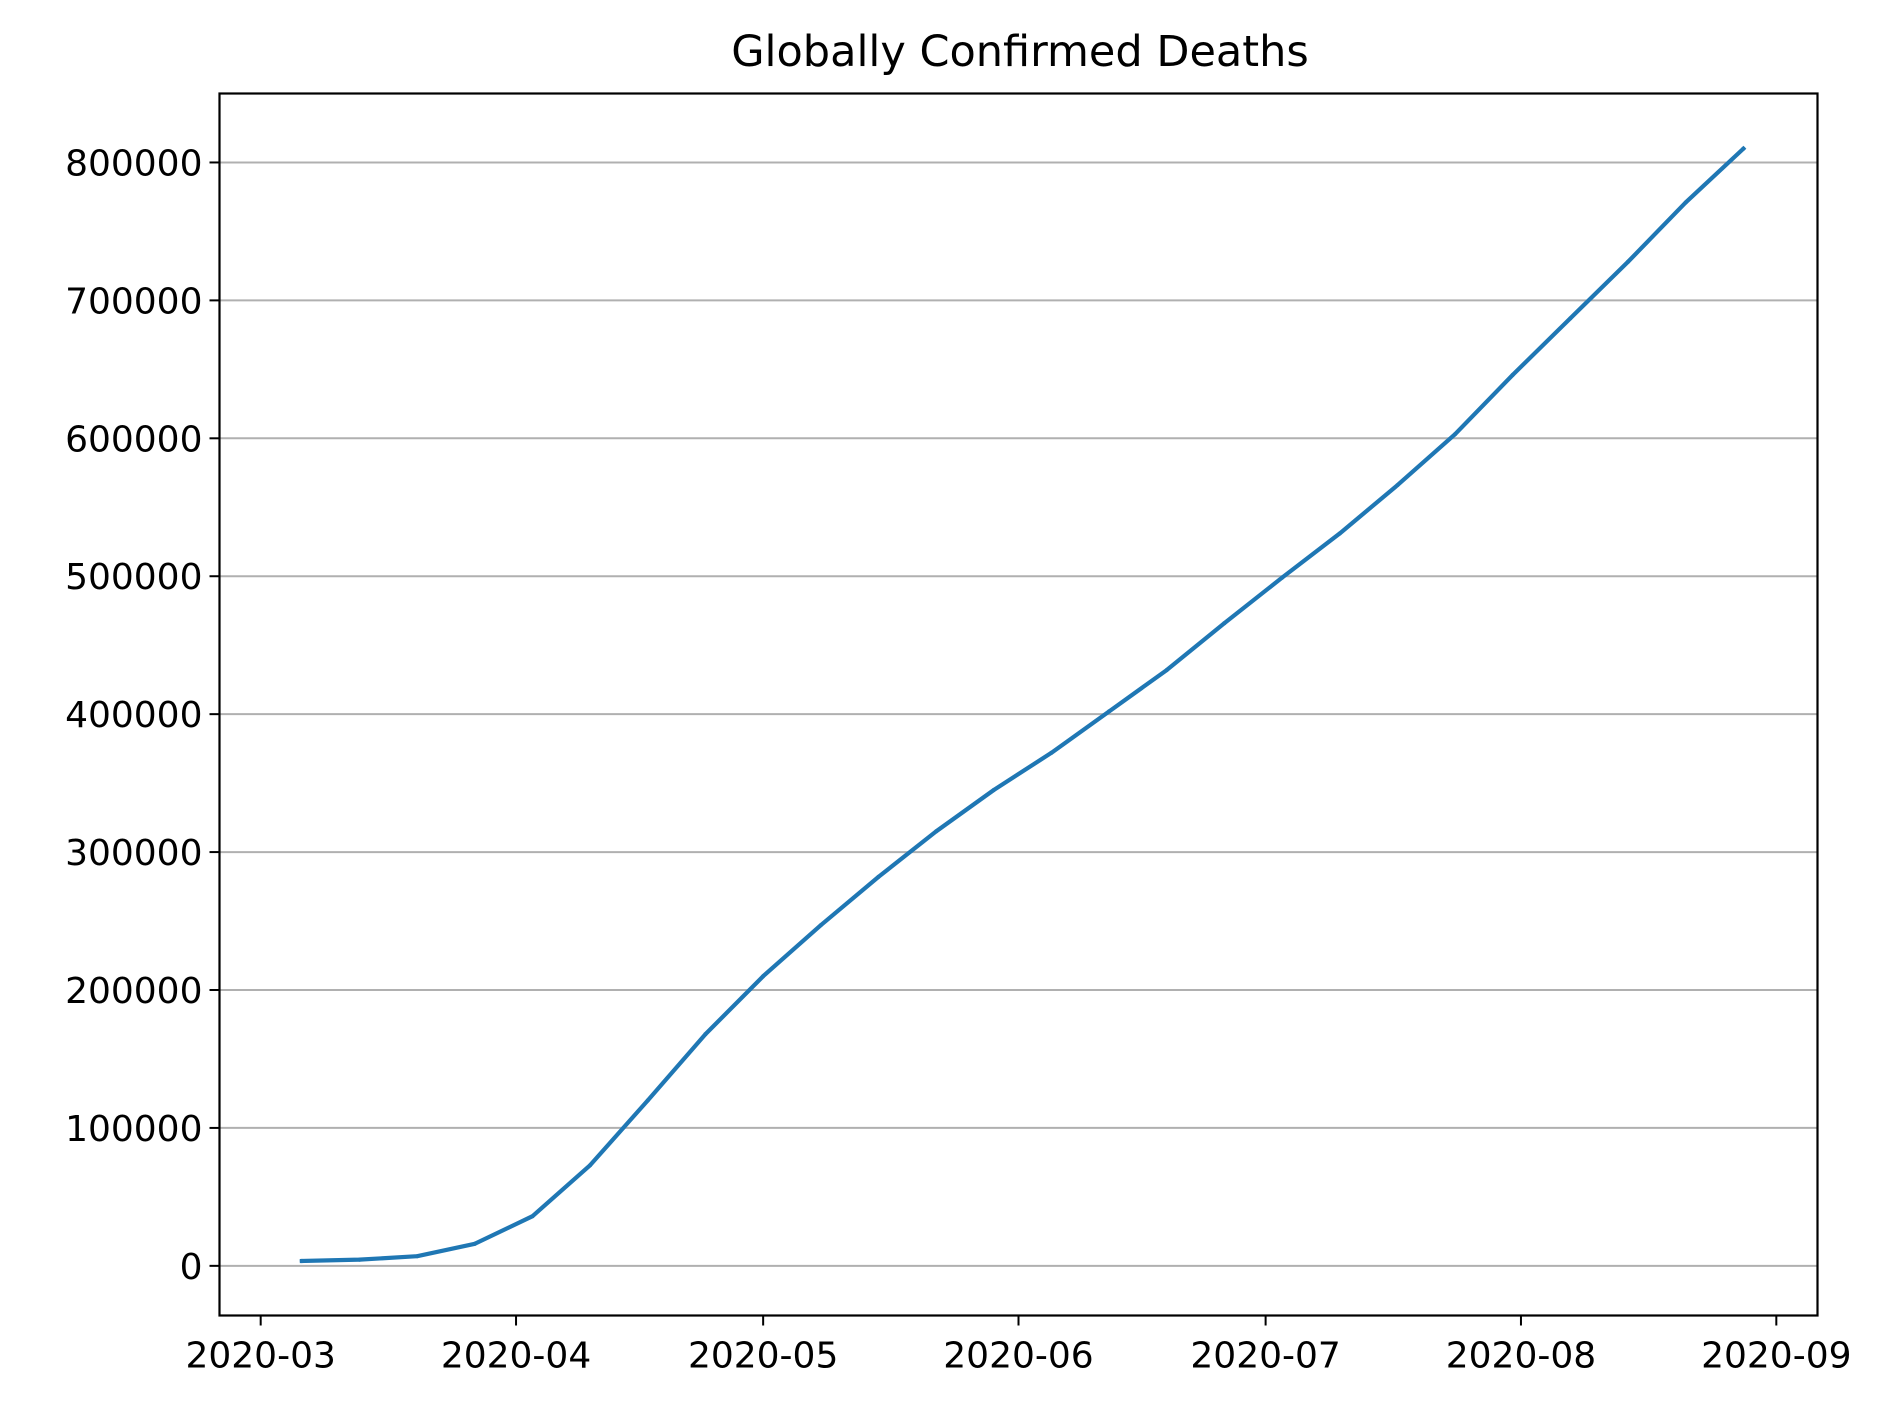  What do you see at coordinates (260, 1356) in the screenshot?
I see `x-tick-label: 2020-03` at bounding box center [260, 1356].